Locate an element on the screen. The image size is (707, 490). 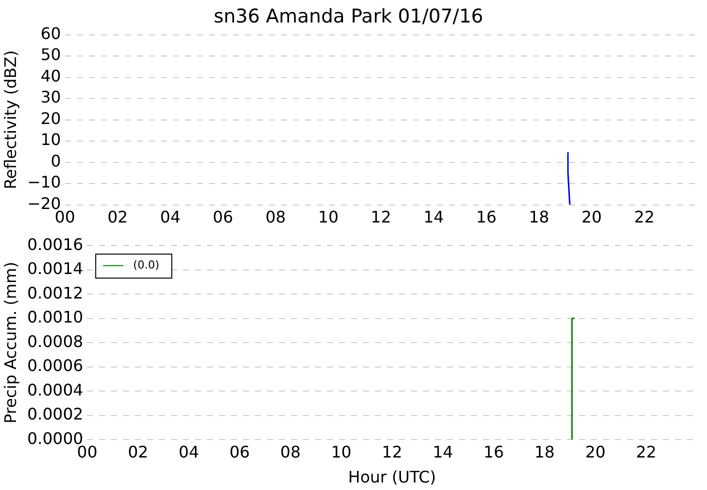
legend-label: (0.0) is located at coordinates (146, 265).